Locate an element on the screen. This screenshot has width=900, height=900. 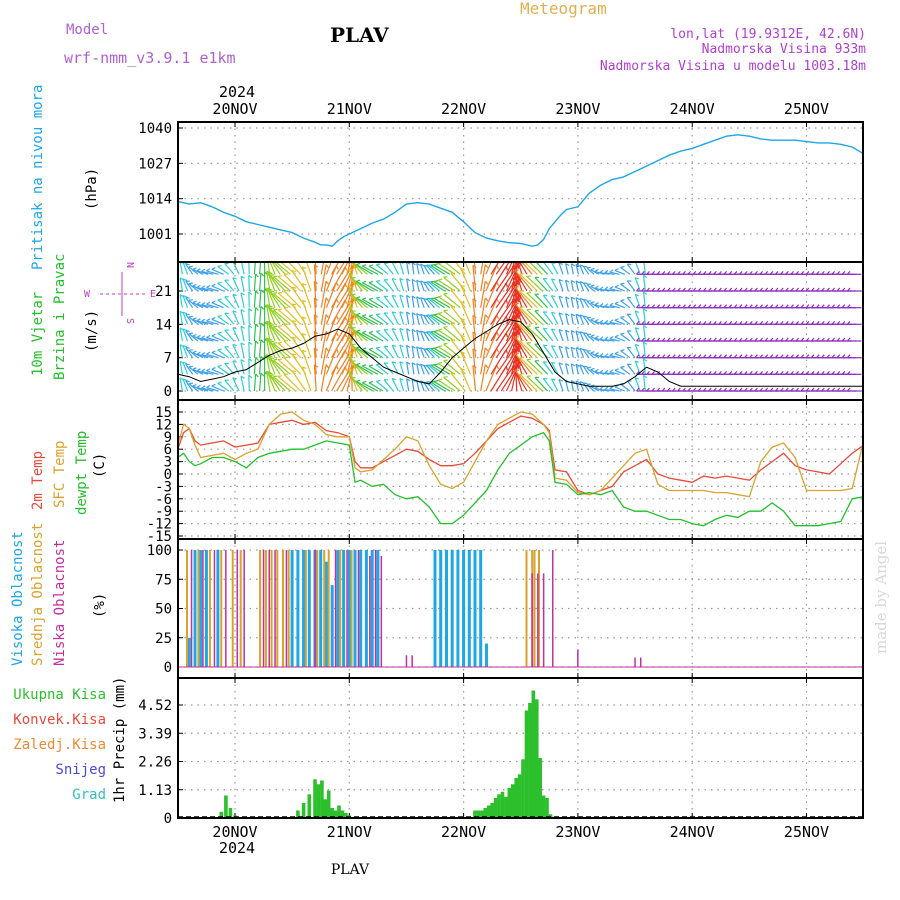
sfc-temp-line is located at coordinates (521, 454).